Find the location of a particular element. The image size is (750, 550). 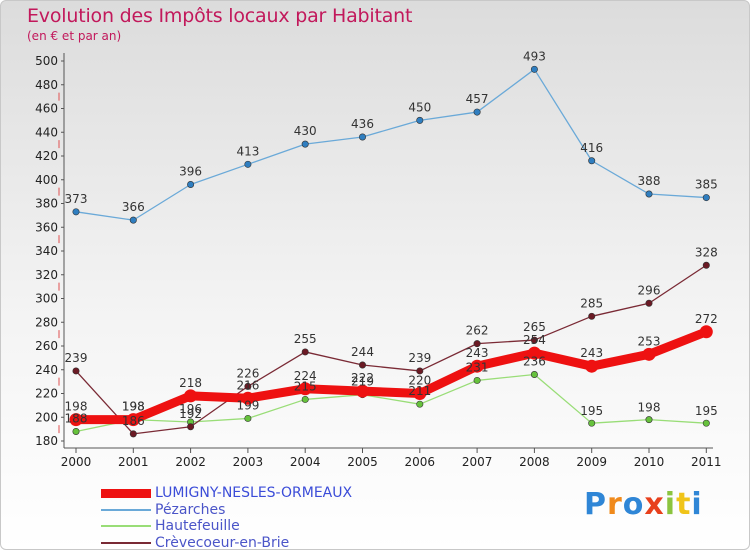

proxiti-logo: Proxiti is located at coordinates (643, 504).